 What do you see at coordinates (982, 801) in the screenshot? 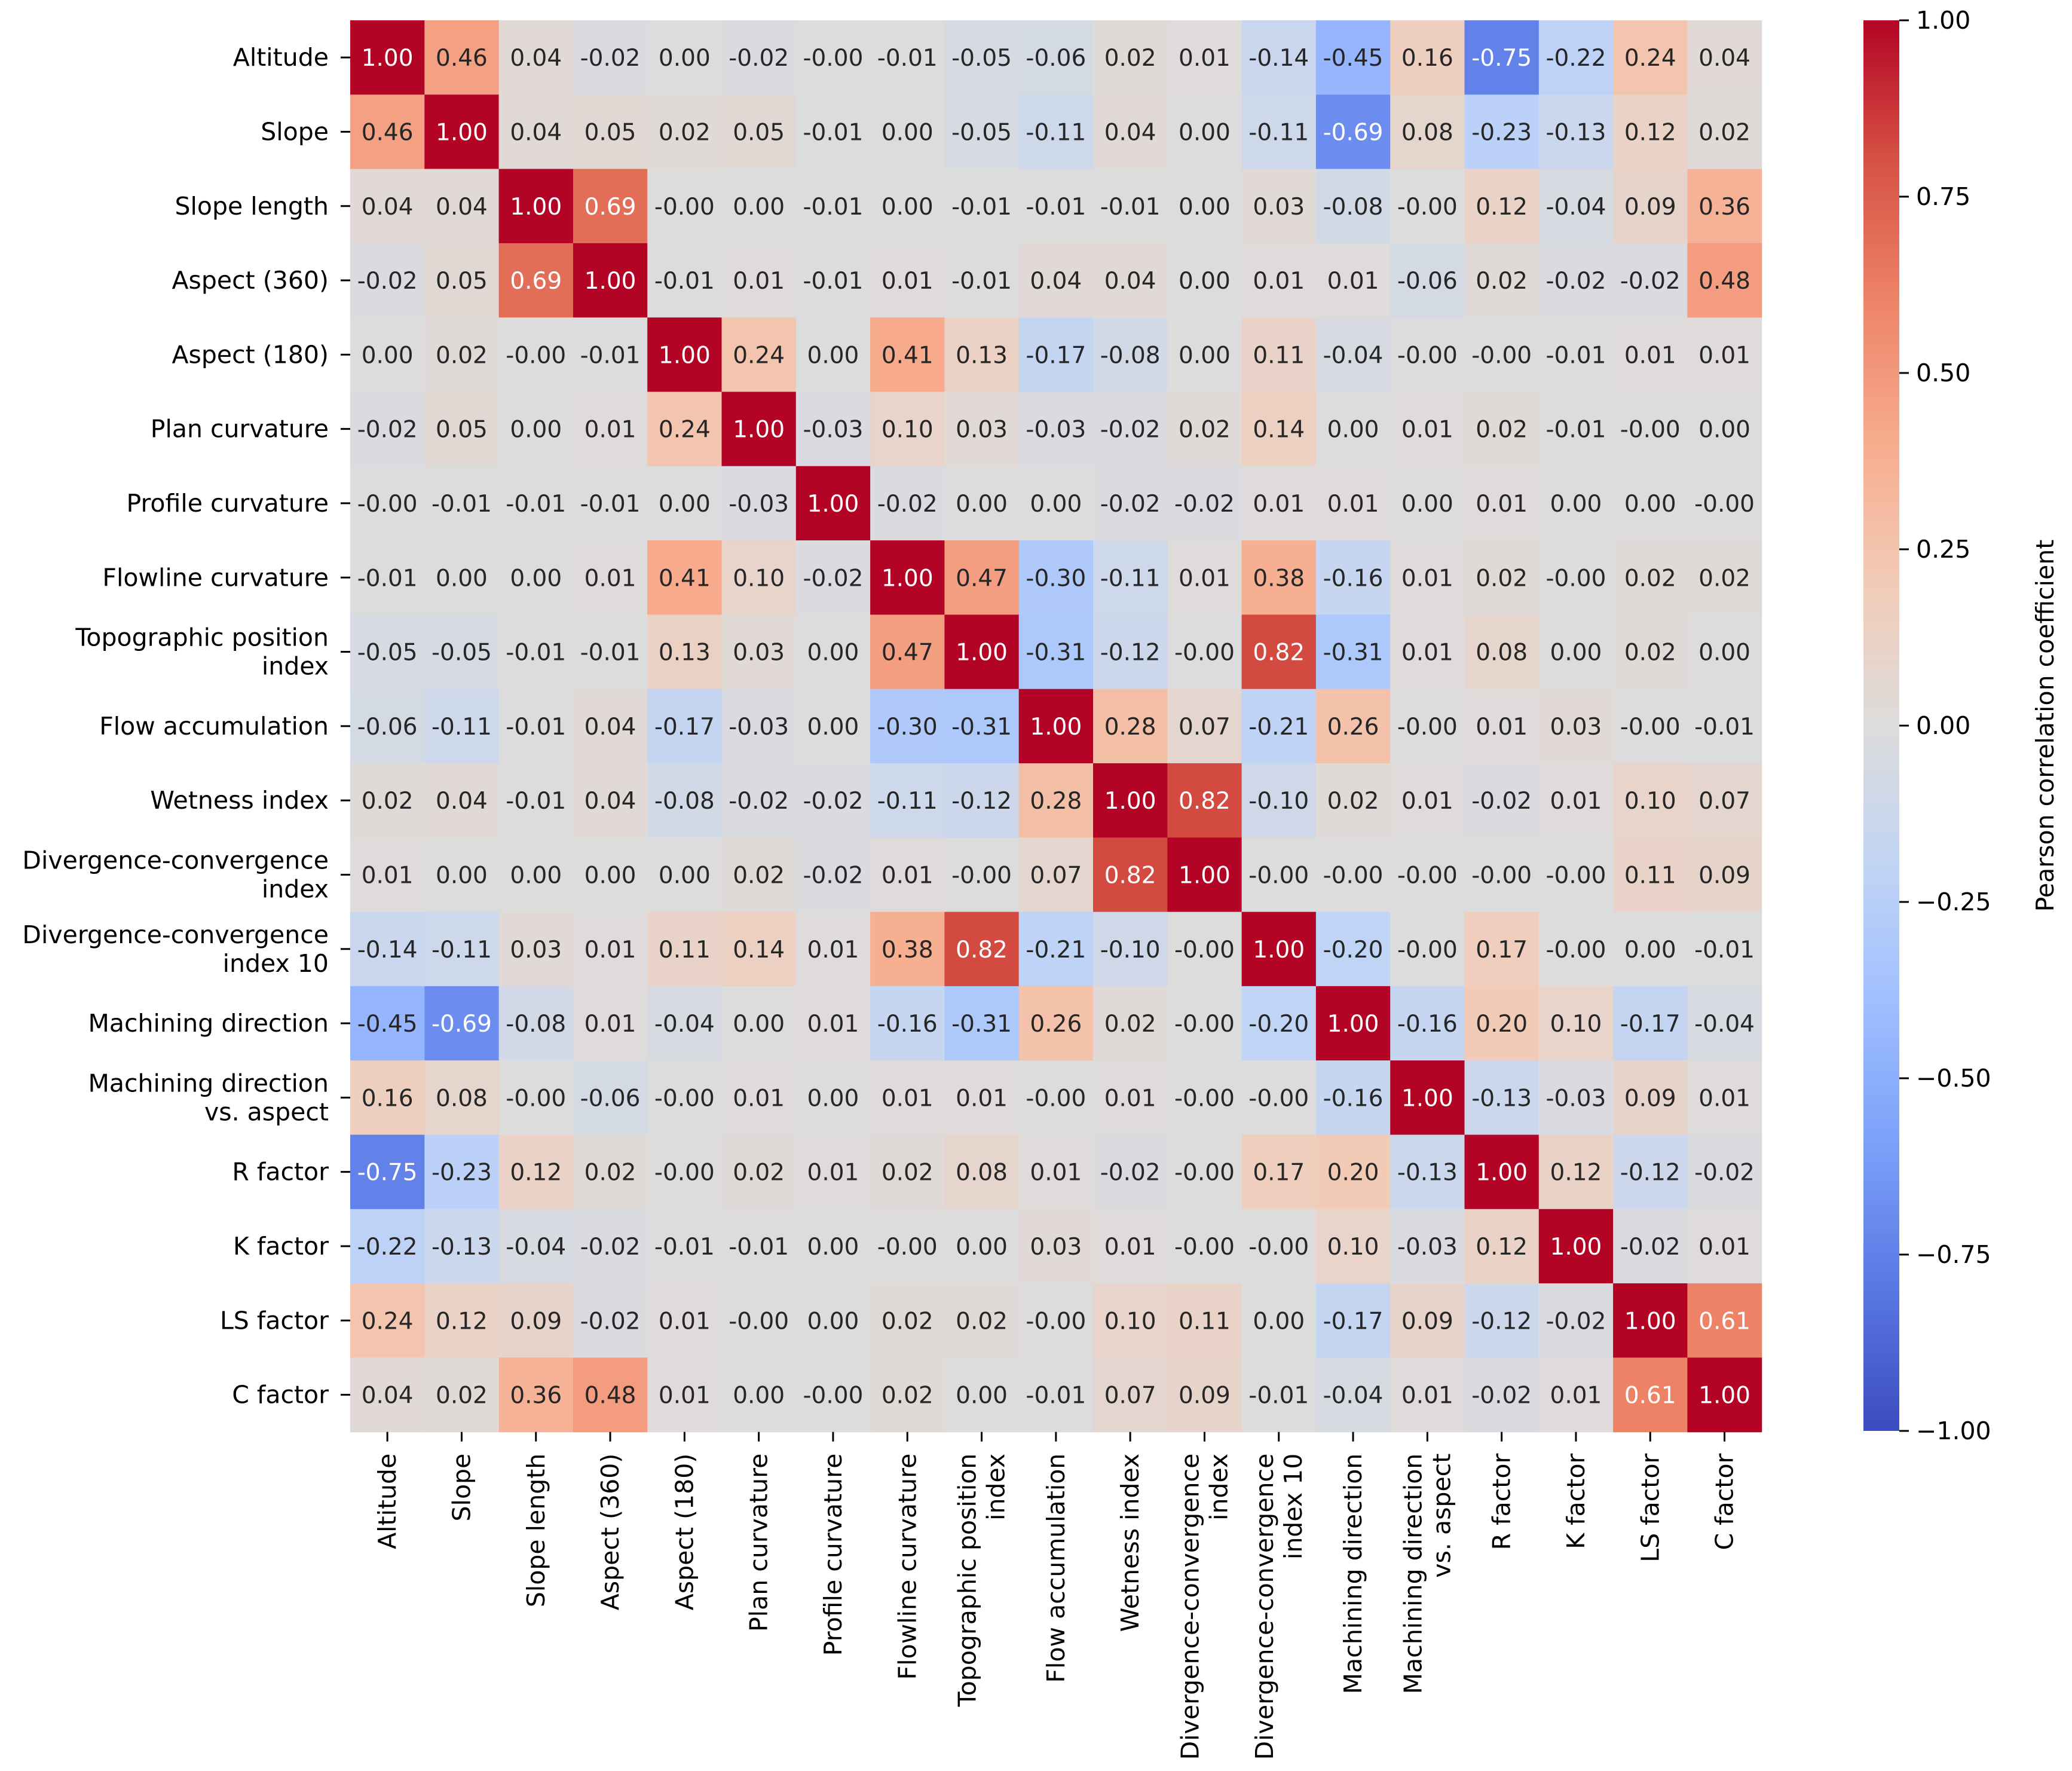
I see `cell-value-label: -0.12` at bounding box center [982, 801].